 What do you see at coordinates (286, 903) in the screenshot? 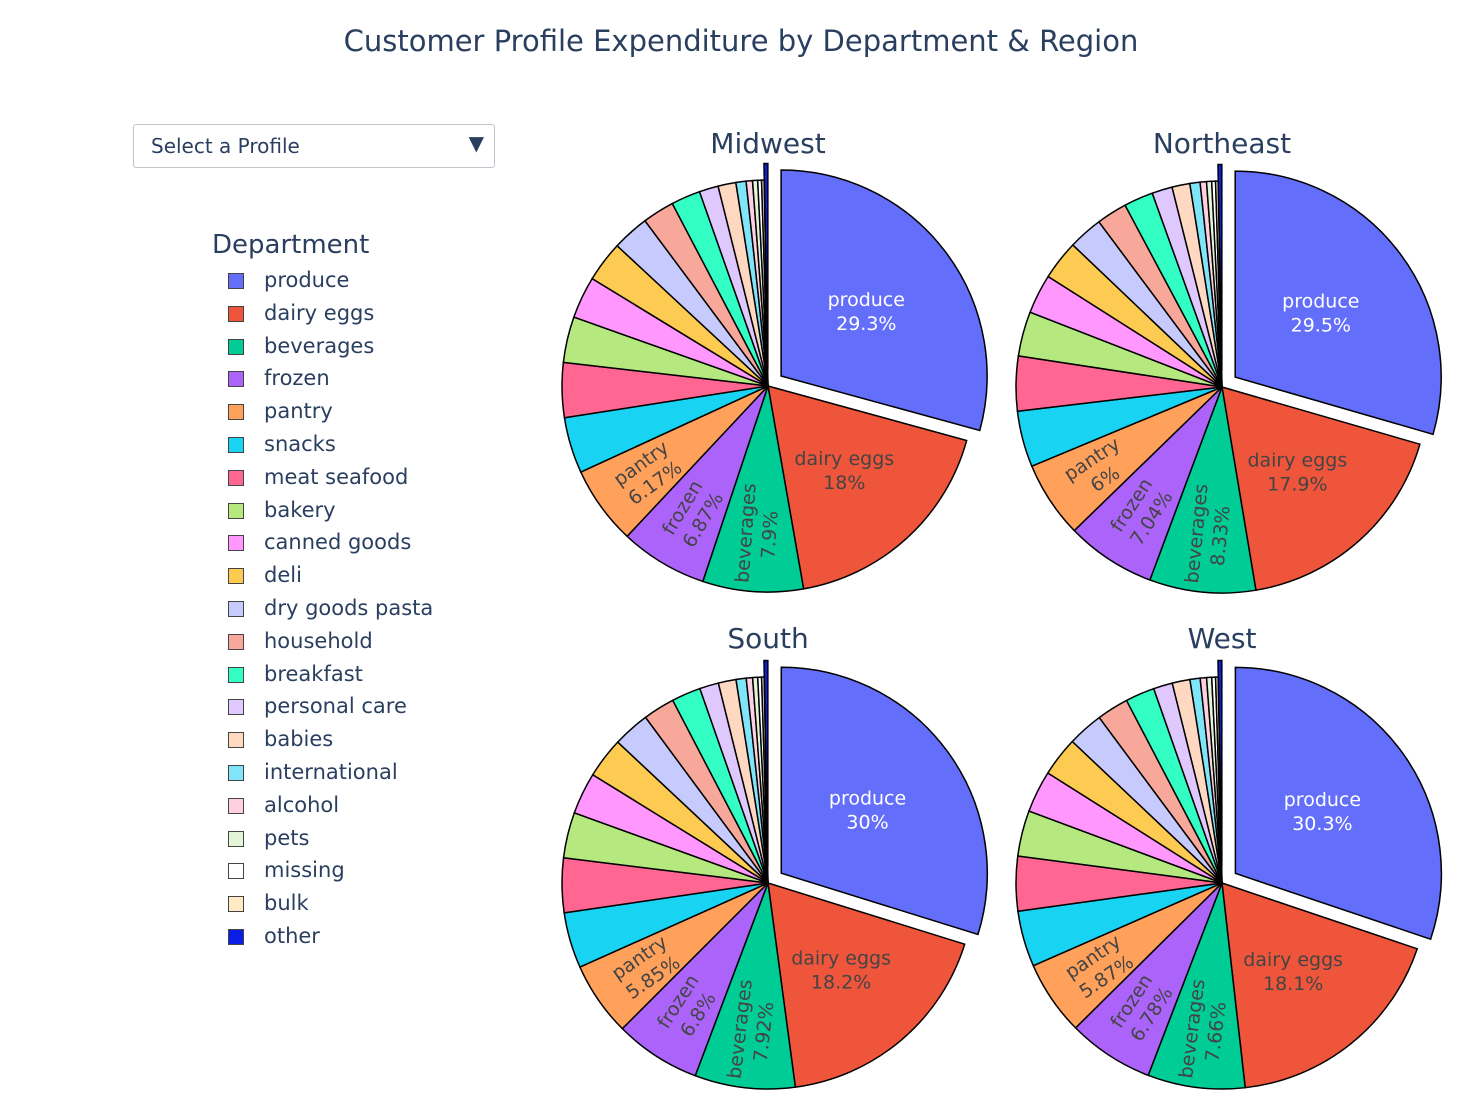
I see `legend-label: bulk` at bounding box center [286, 903].